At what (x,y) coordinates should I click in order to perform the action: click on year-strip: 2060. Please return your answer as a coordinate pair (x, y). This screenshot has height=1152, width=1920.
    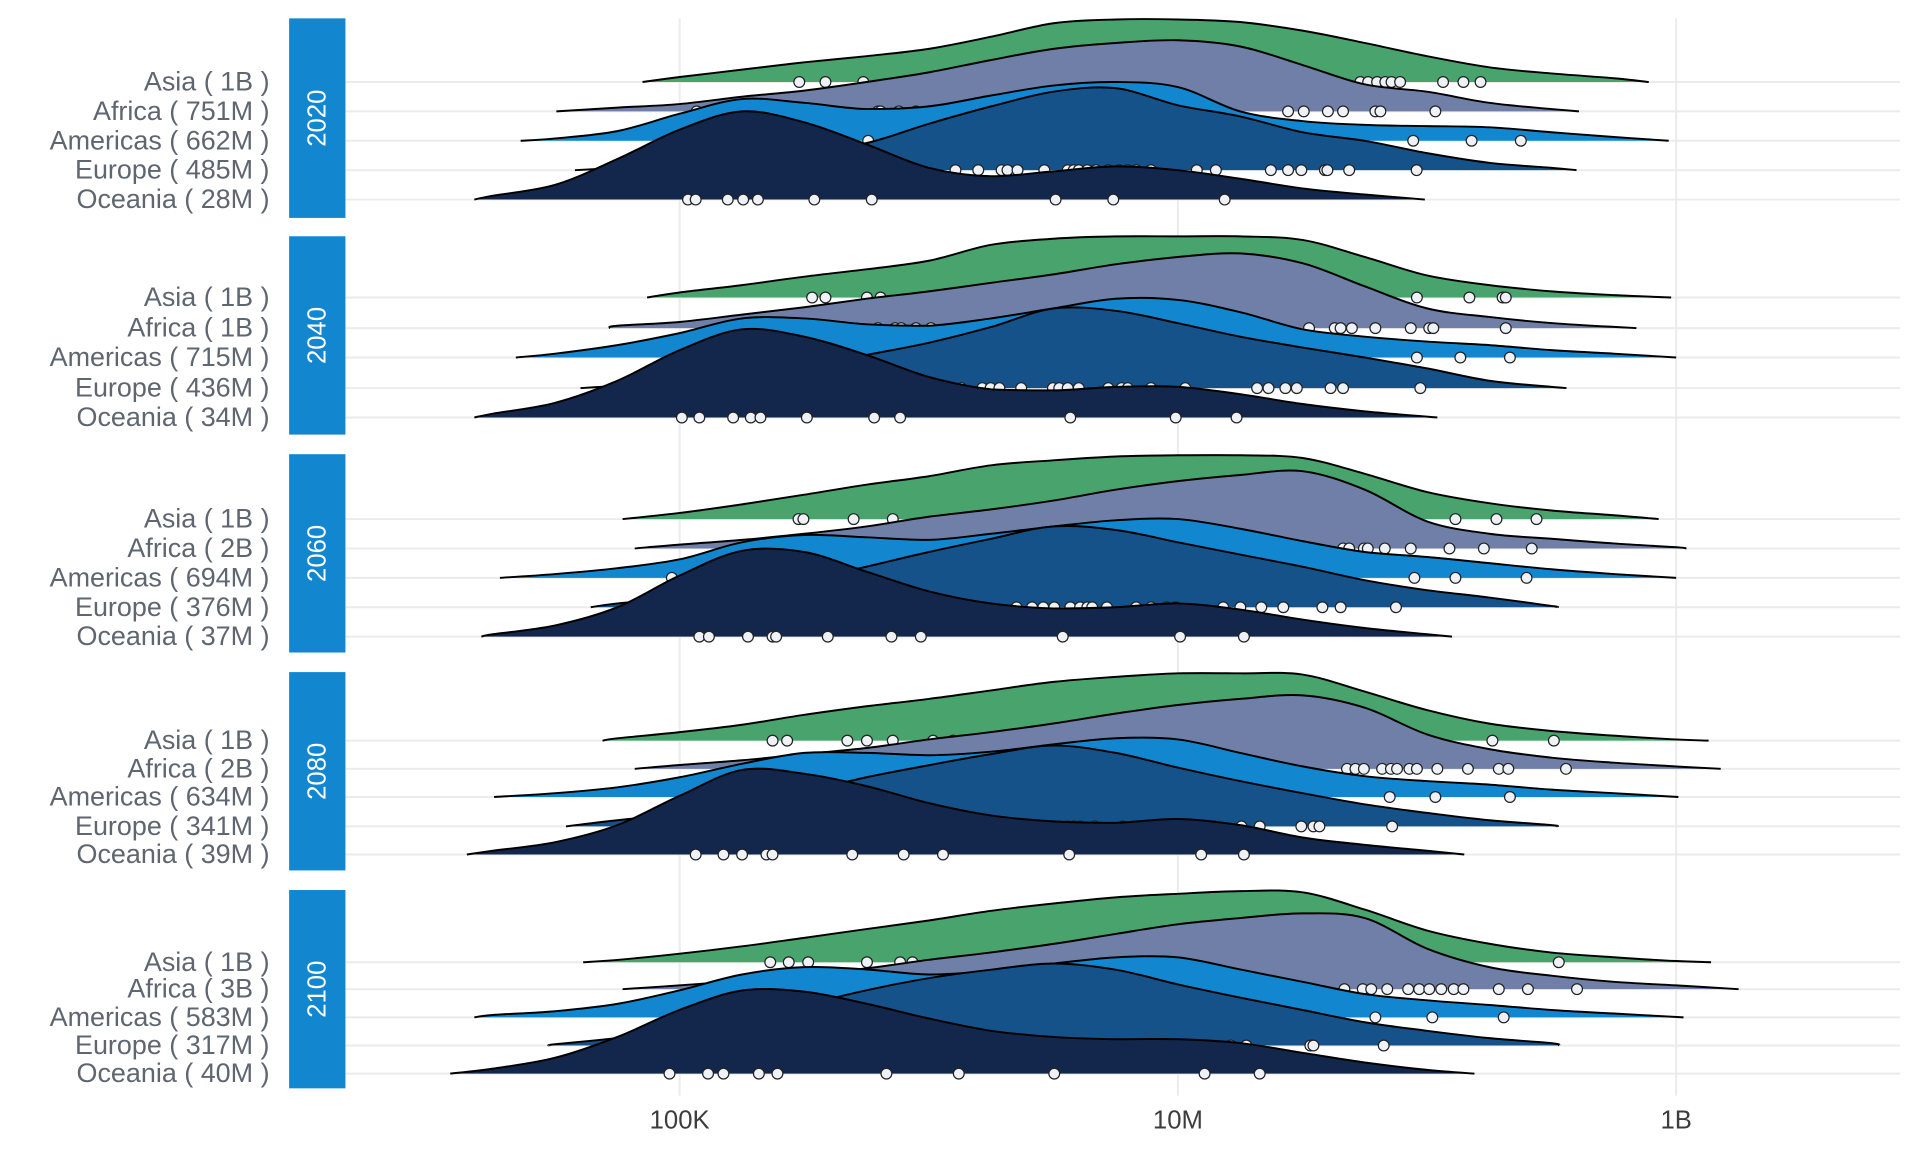
    Looking at the image, I should click on (317, 553).